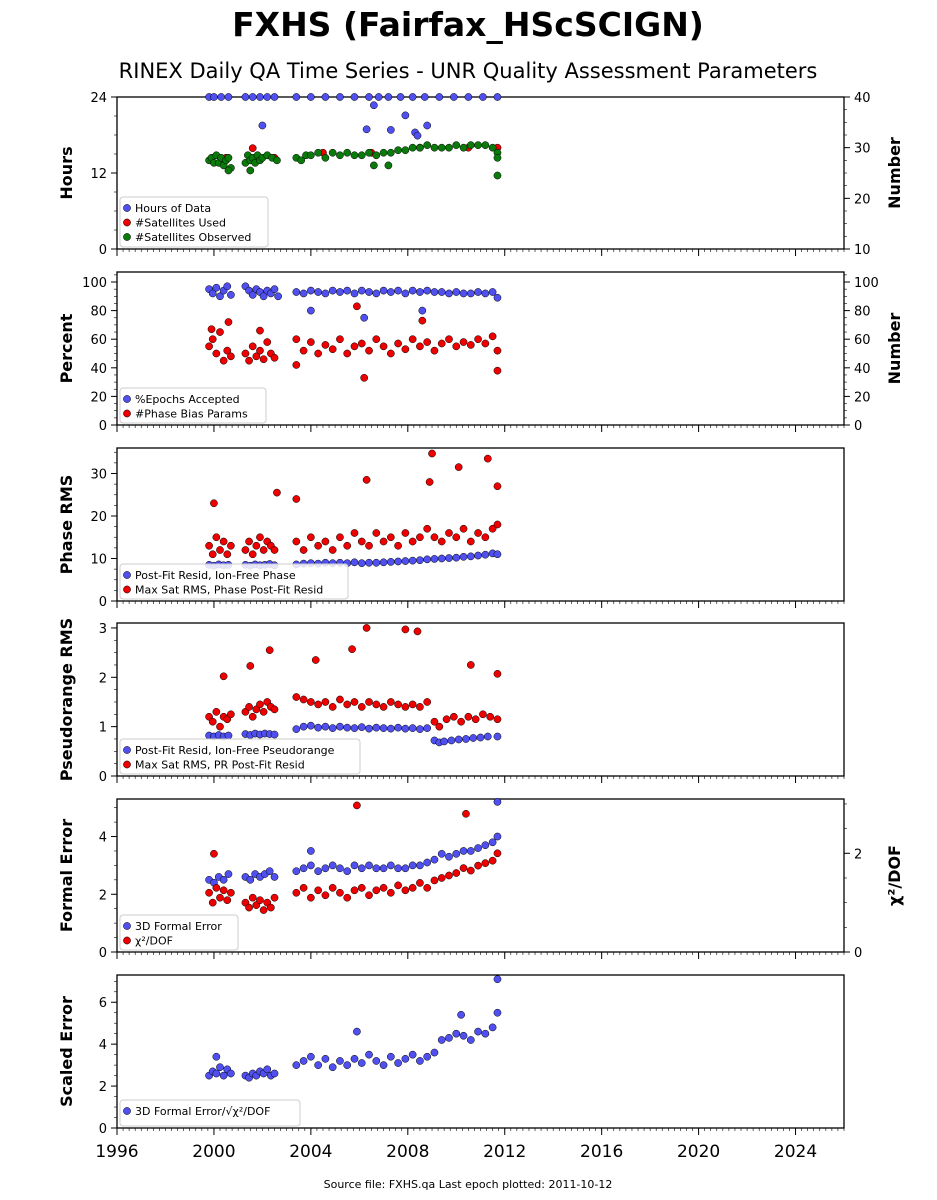 This screenshot has height=1200, width=937. Describe the element at coordinates (94, 283) in the screenshot. I see `y-tick-label: 100` at that location.